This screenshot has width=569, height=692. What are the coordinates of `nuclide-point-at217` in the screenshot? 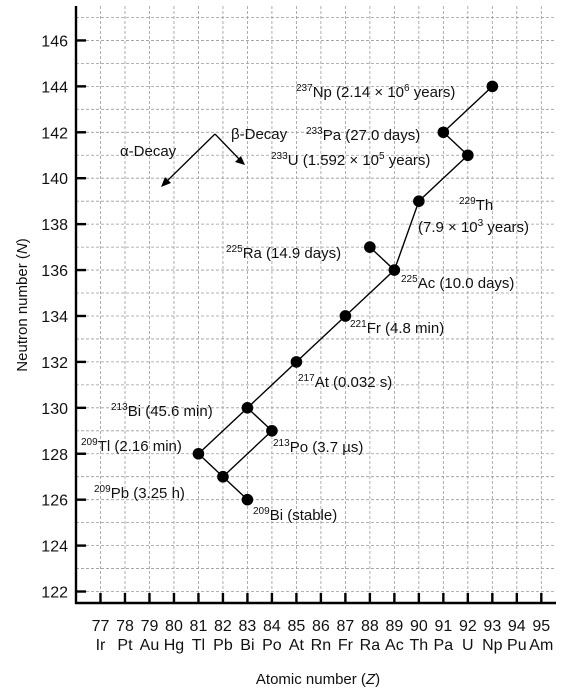 It's located at (296, 362).